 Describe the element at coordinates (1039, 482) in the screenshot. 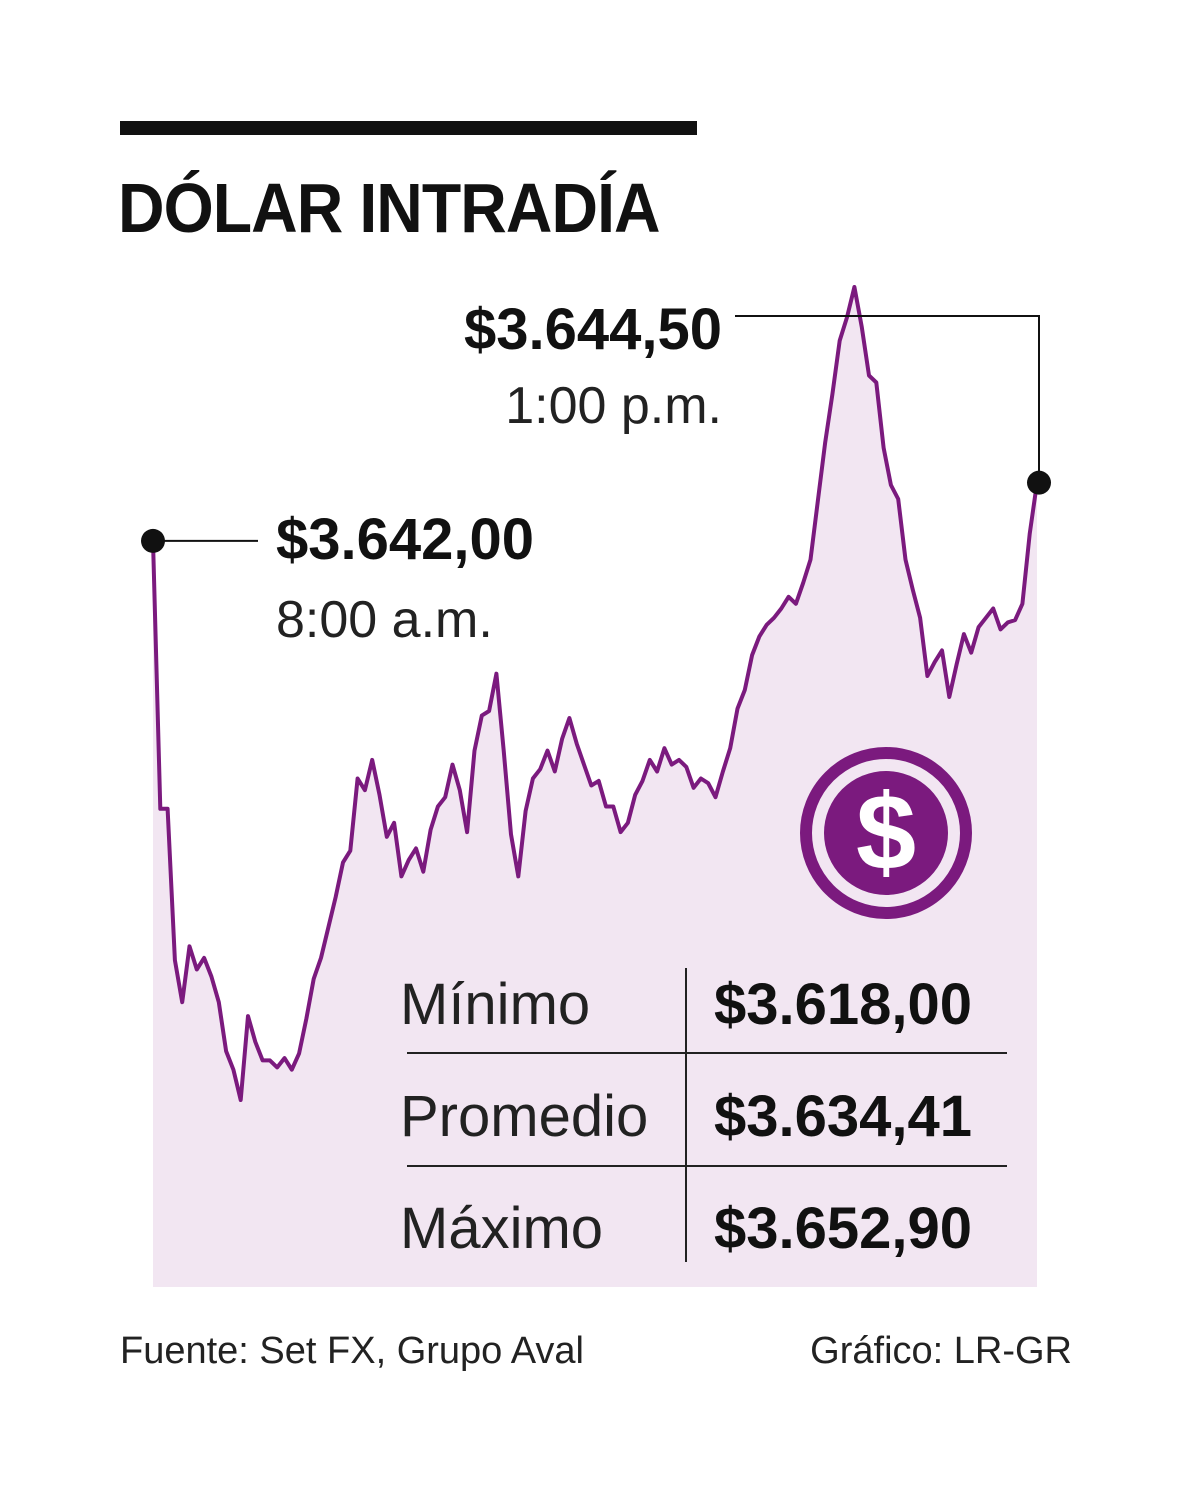

I see `marker-close` at that location.